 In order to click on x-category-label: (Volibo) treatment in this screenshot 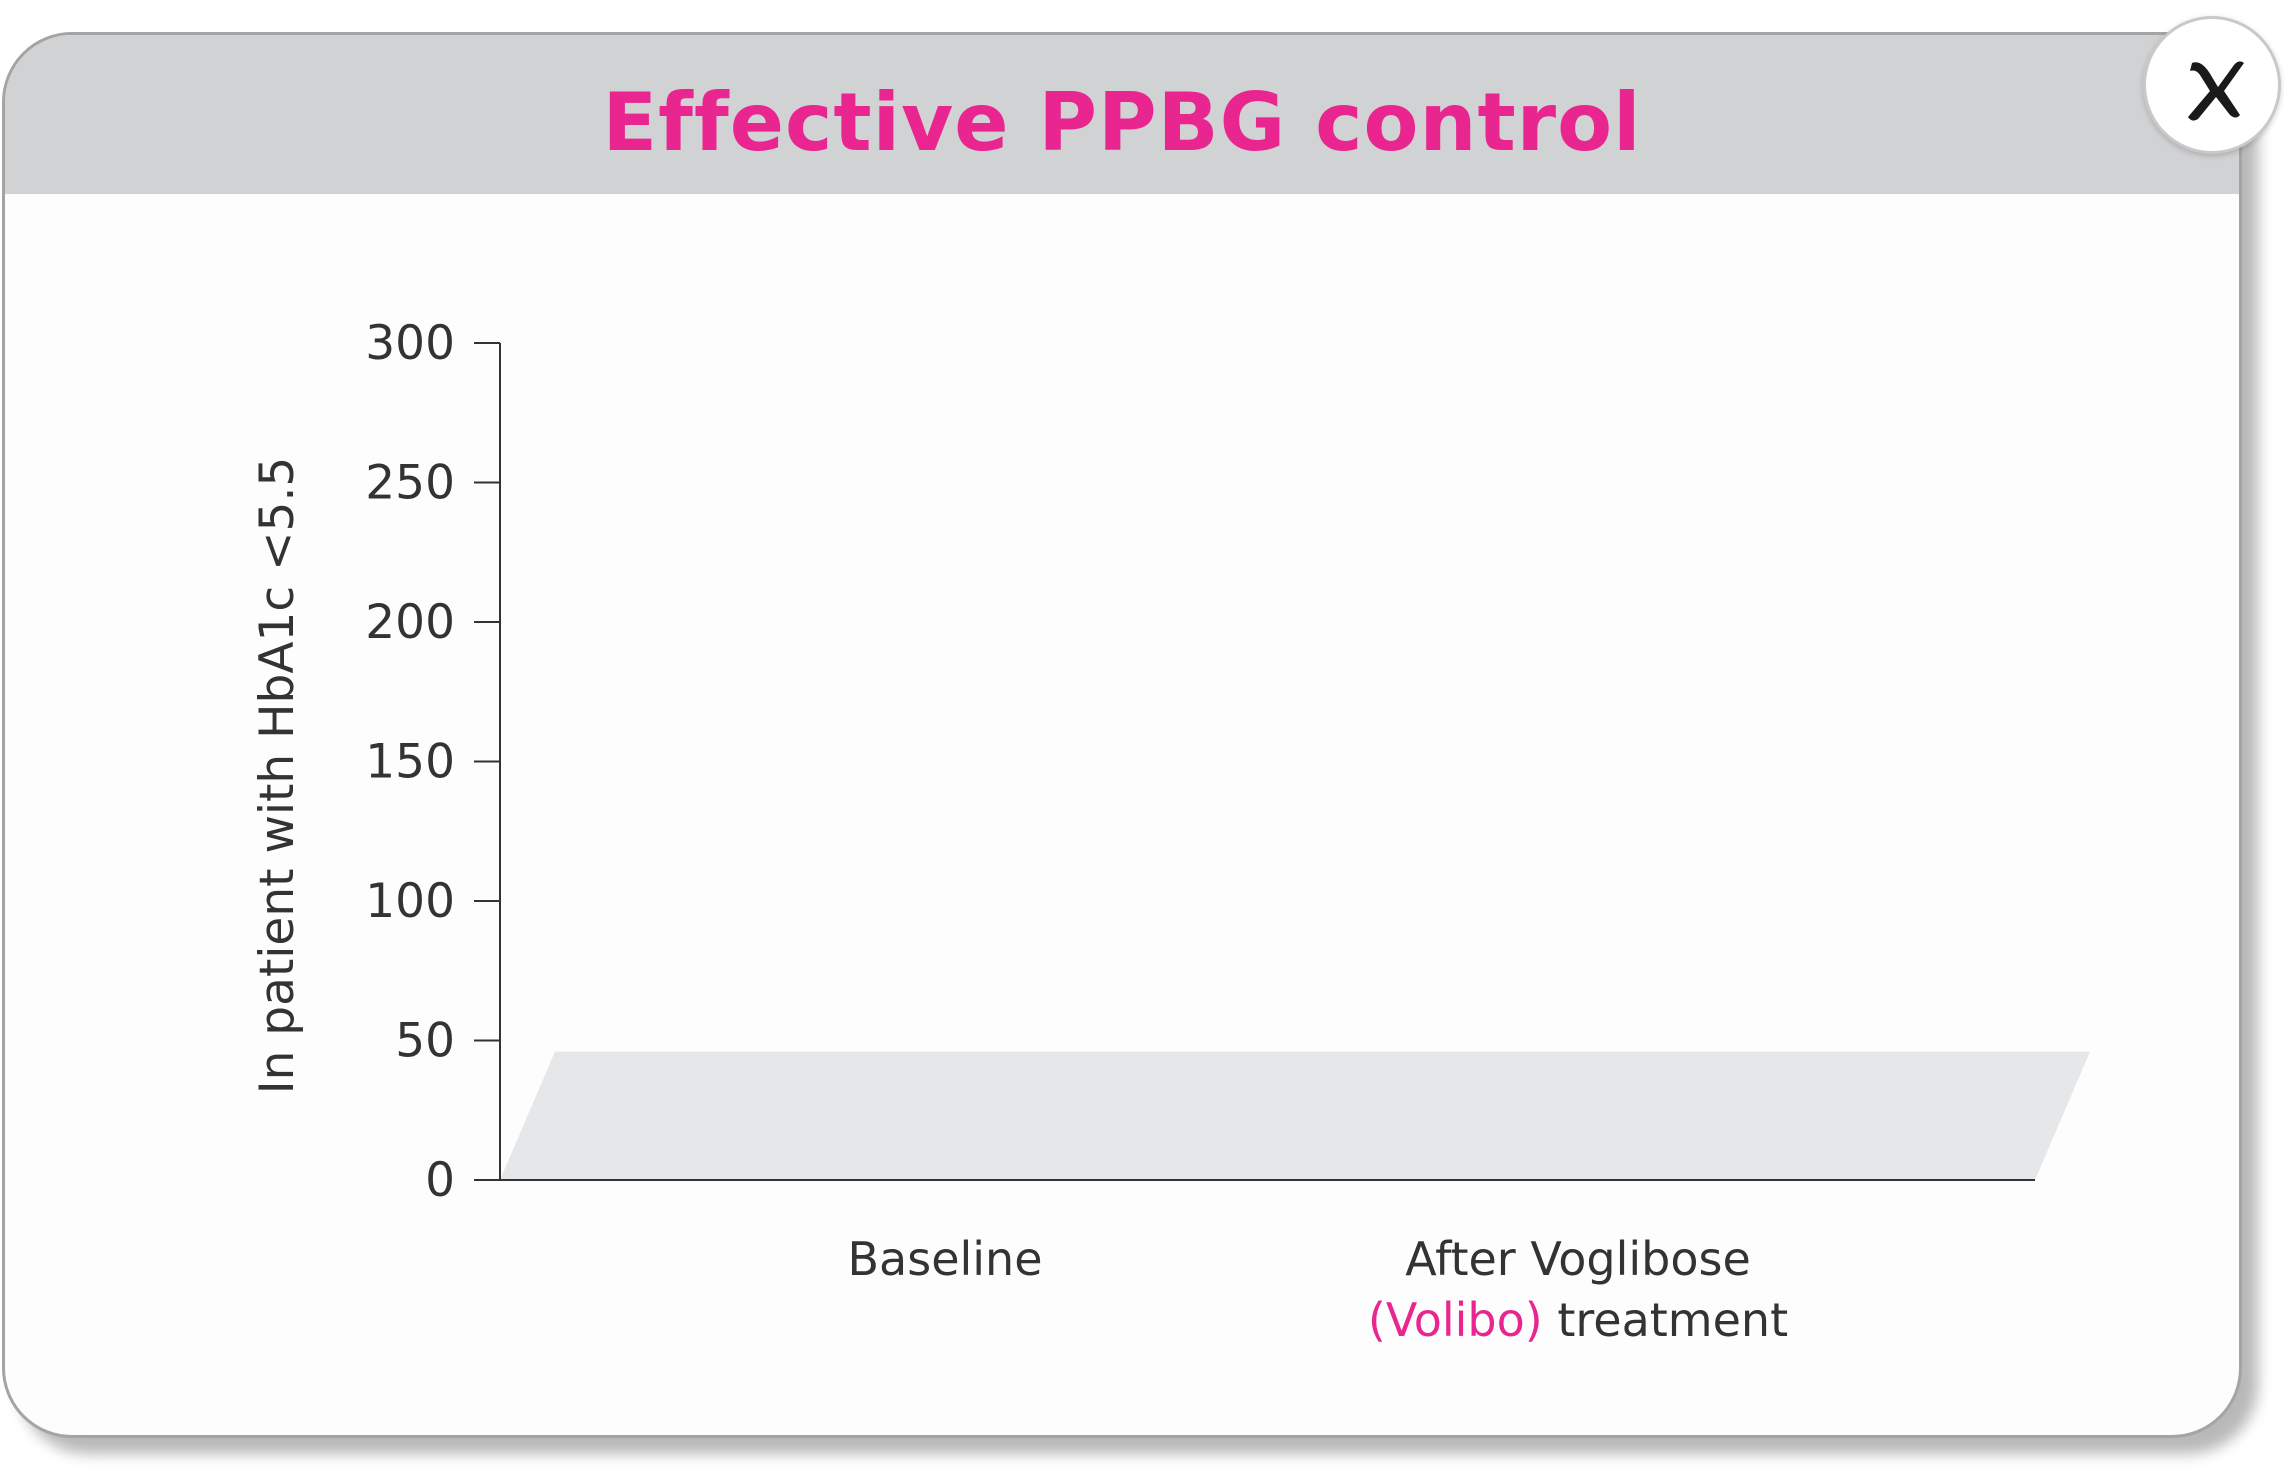, I will do `click(1578, 1320)`.